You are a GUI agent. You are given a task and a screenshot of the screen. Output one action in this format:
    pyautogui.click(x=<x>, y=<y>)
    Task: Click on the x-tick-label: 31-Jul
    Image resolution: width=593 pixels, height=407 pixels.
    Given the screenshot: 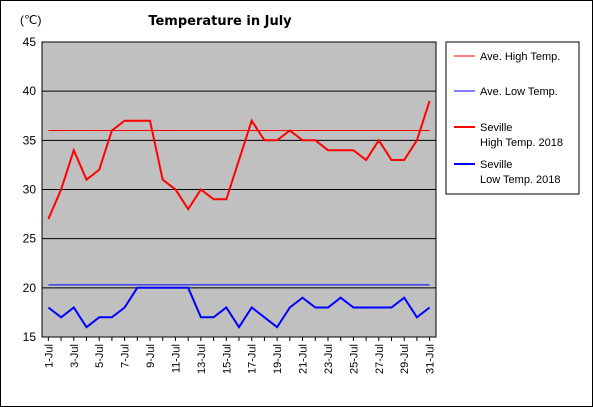 What is the action you would take?
    pyautogui.click(x=431, y=359)
    